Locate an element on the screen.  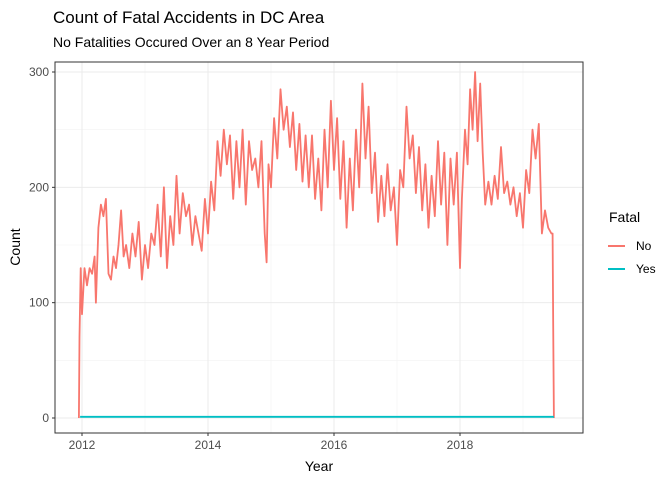
legend-title: Fatal is located at coordinates (624, 217).